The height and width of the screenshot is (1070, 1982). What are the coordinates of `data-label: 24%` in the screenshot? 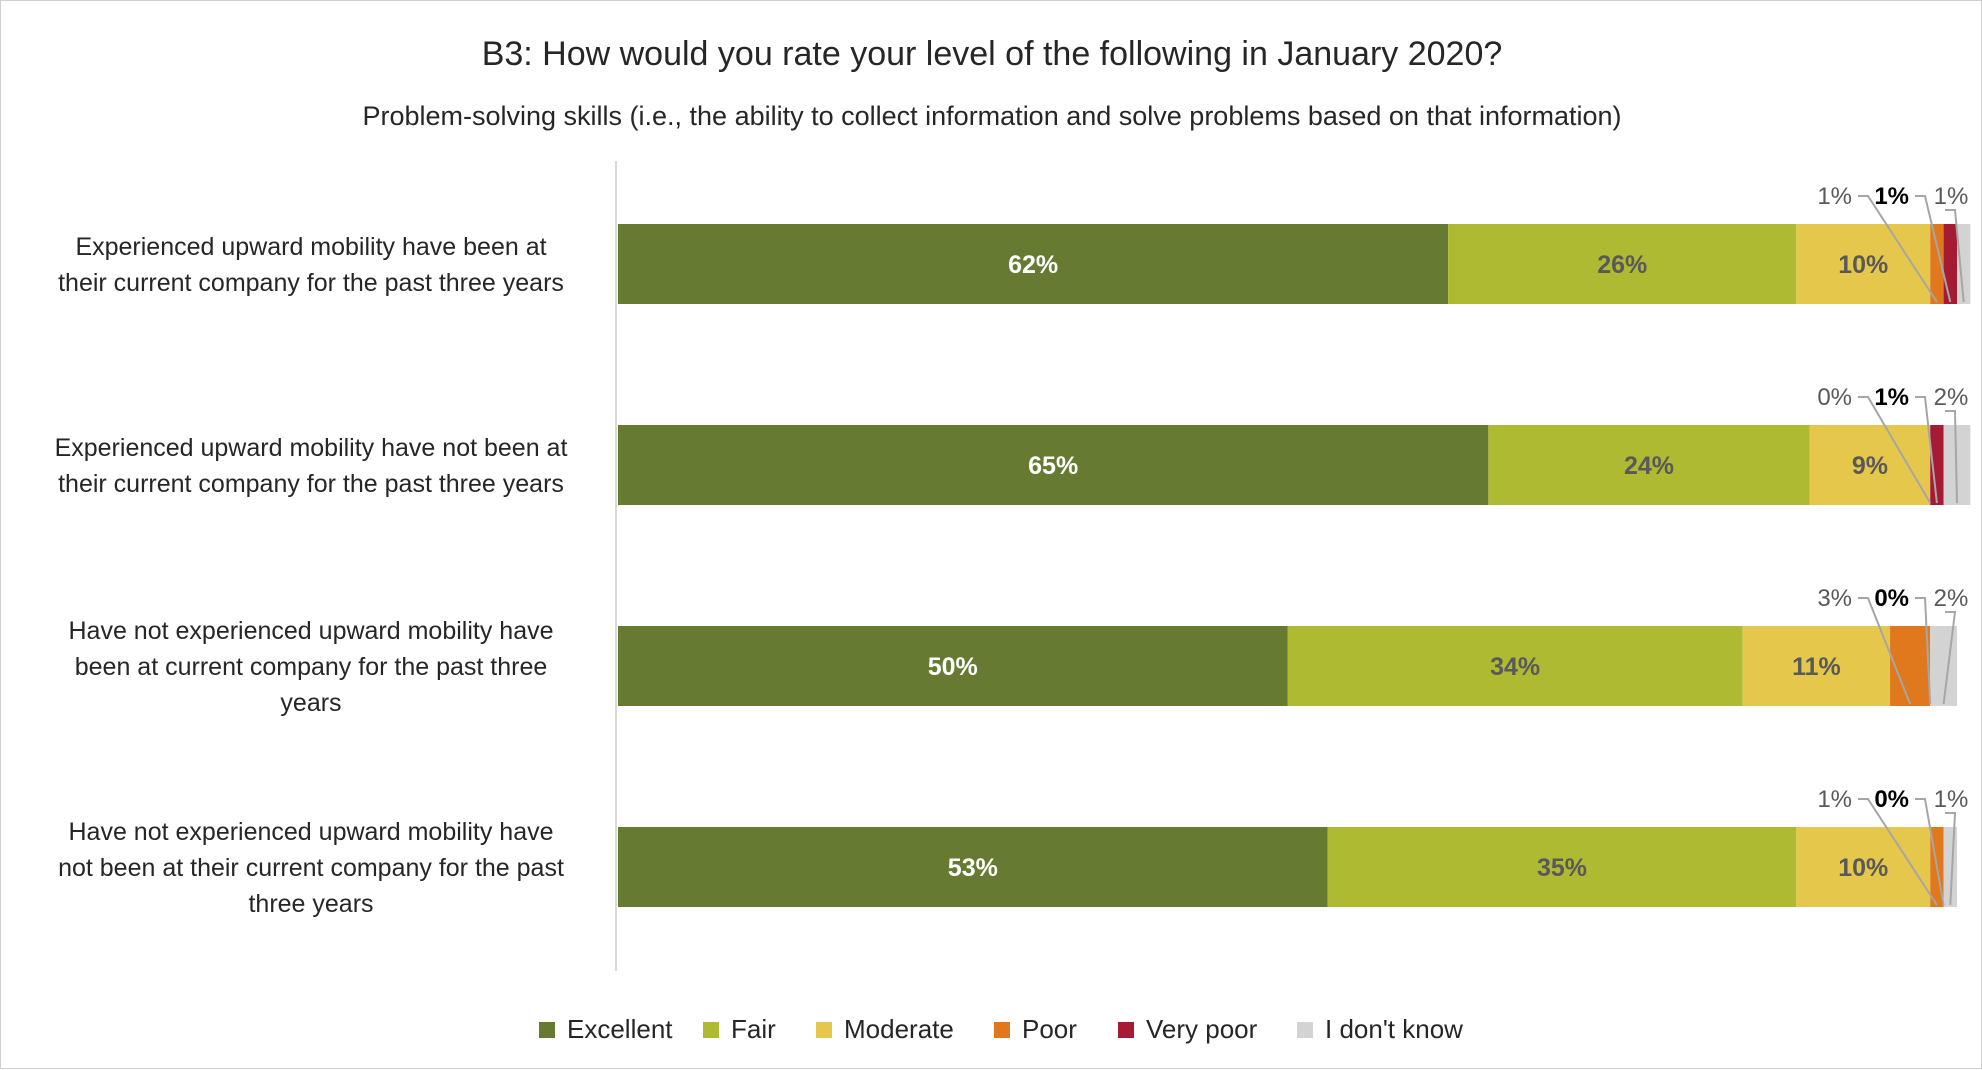 It's located at (1649, 466).